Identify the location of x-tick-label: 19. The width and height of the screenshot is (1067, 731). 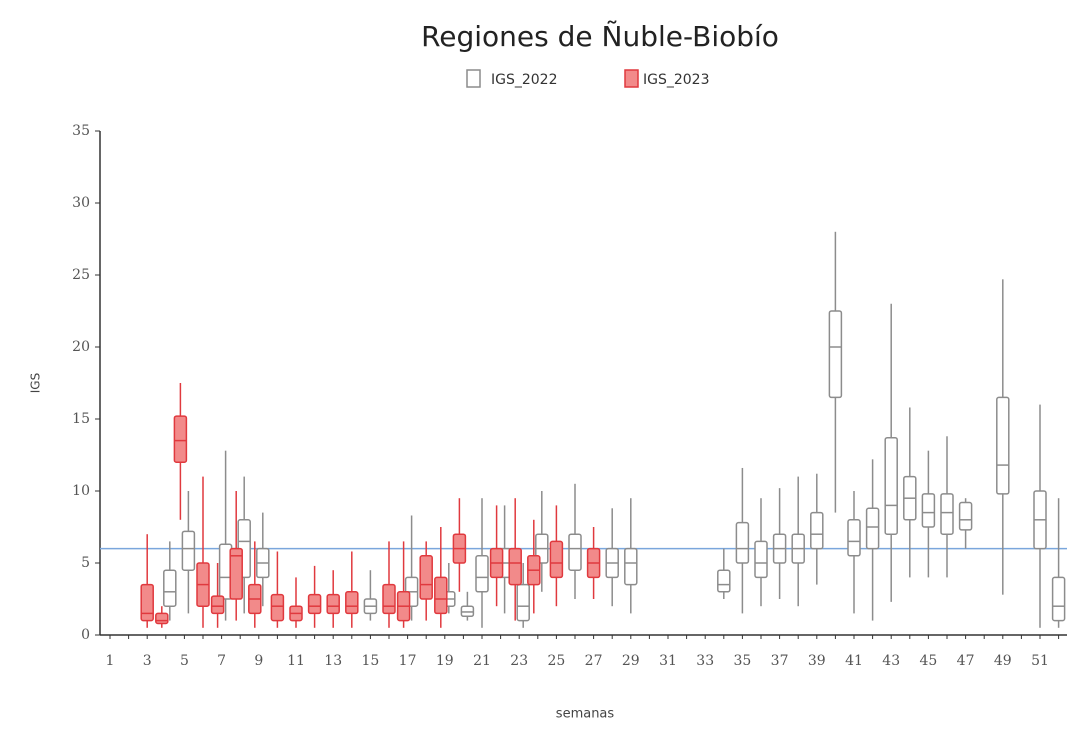
(445, 661).